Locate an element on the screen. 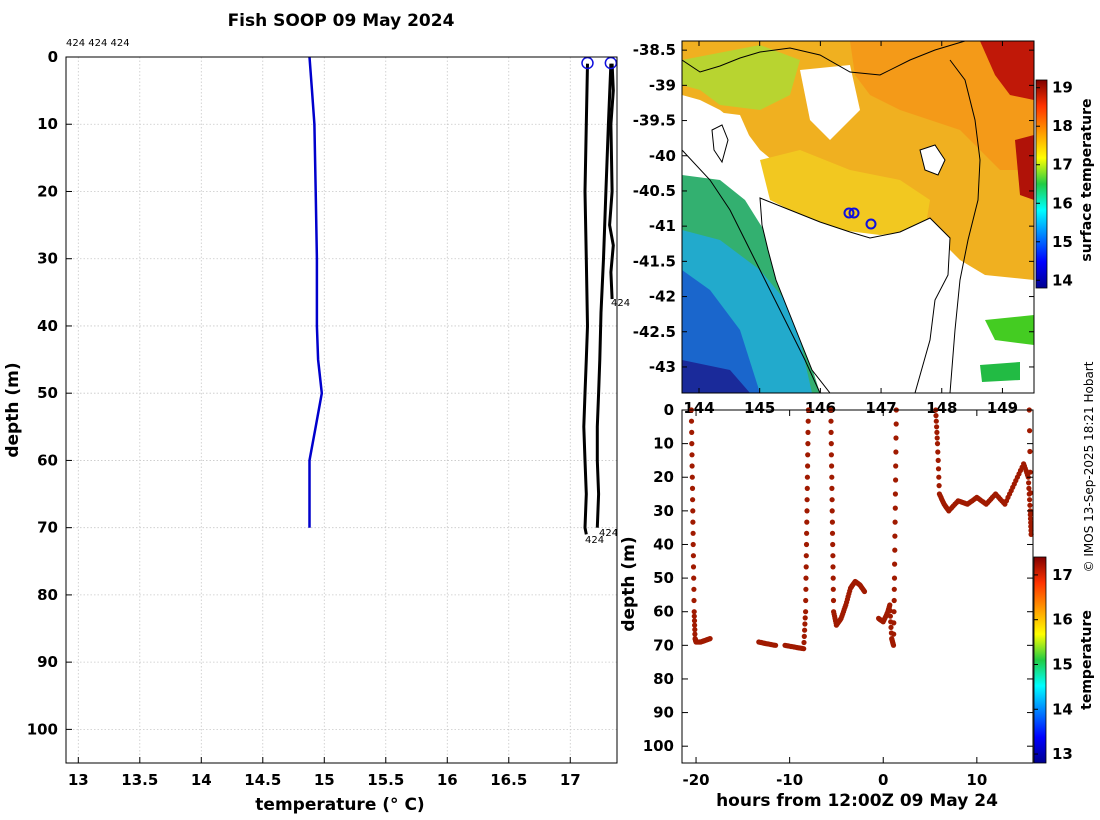 The height and width of the screenshot is (820, 1100). temperature-colorbar is located at coordinates (1040, 660).